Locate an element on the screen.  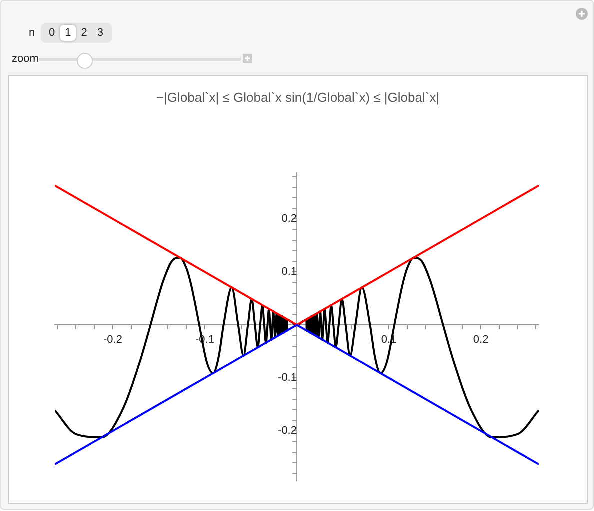
y-tick-label: -0.2 is located at coordinates (287, 431).